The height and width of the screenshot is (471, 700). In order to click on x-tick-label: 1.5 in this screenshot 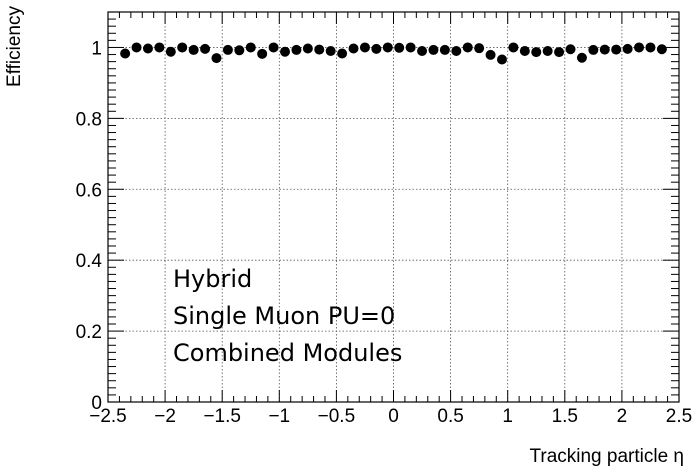, I will do `click(565, 416)`.